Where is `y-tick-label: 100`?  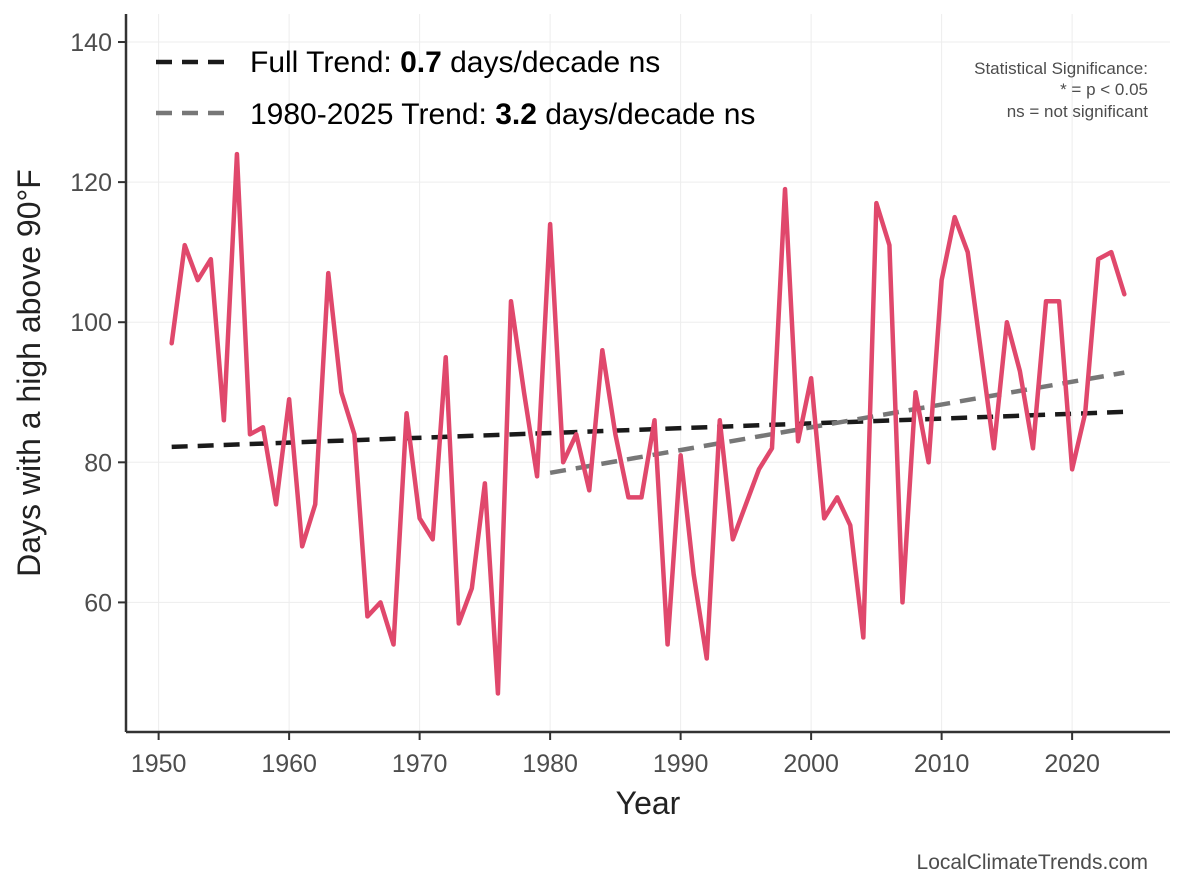 y-tick-label: 100 is located at coordinates (91, 323).